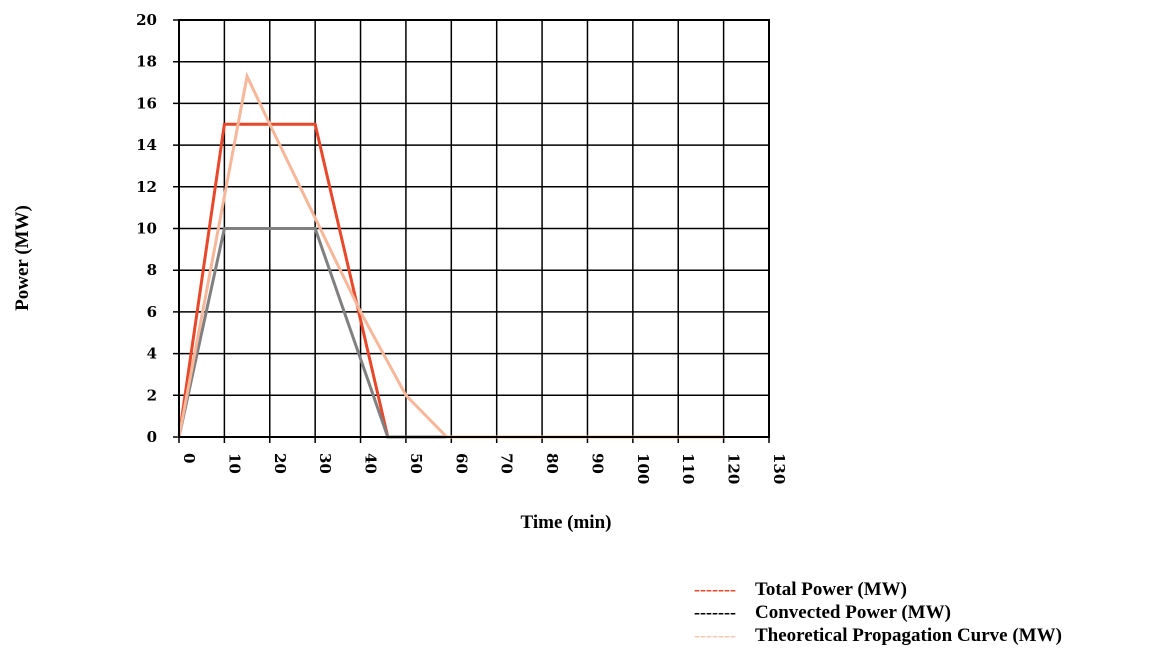  Describe the element at coordinates (715, 612) in the screenshot. I see `legend-dash-convected-power: -------` at that location.